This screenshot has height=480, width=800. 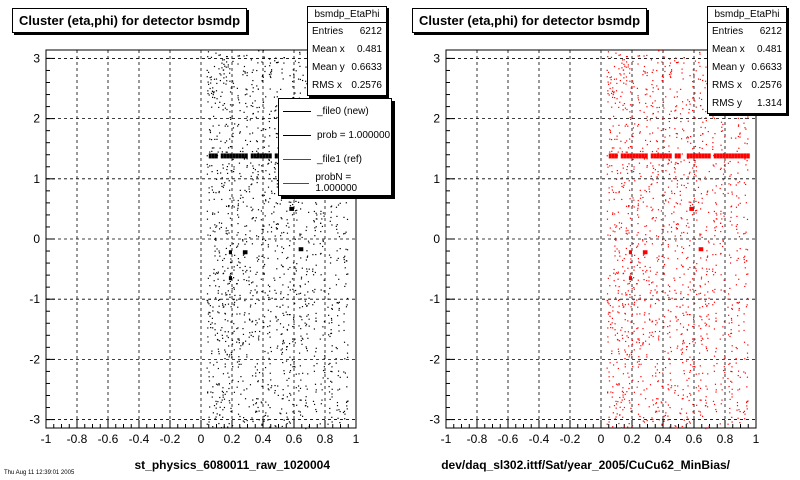 What do you see at coordinates (297, 135) in the screenshot?
I see `legend-swatch` at bounding box center [297, 135].